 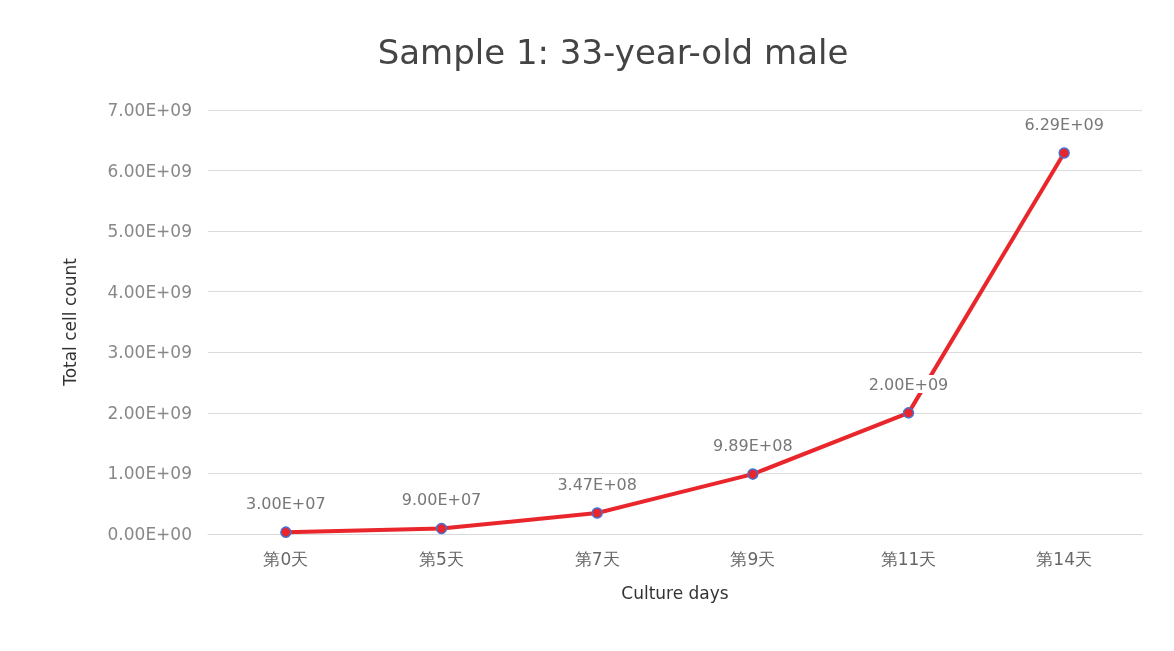 I want to click on y-tick-label: 0.00E+00, so click(x=149, y=534).